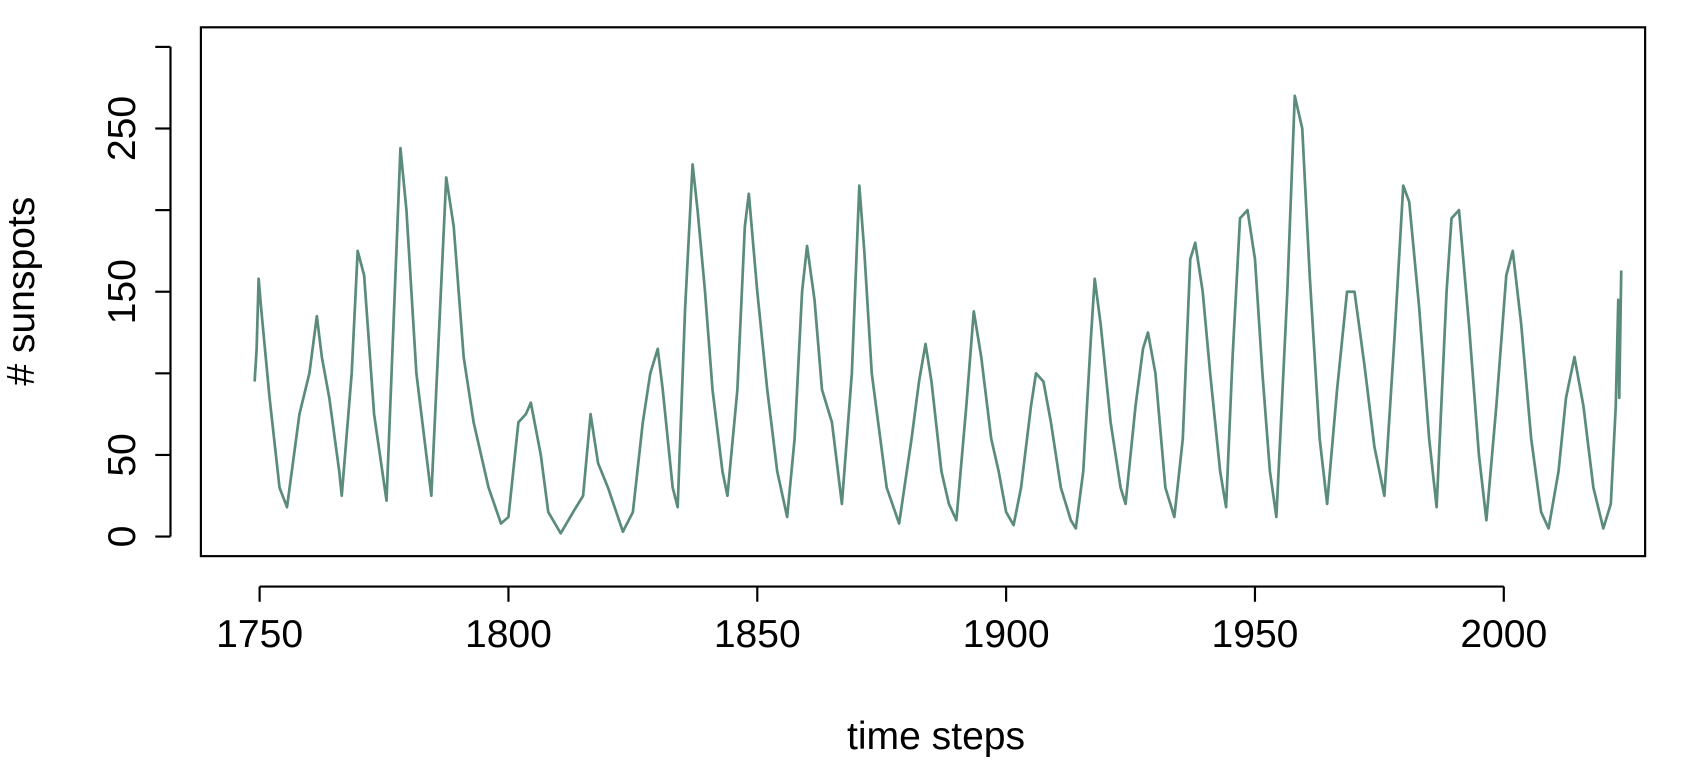  I want to click on y-axis-label: # sunspots, so click(21, 291).